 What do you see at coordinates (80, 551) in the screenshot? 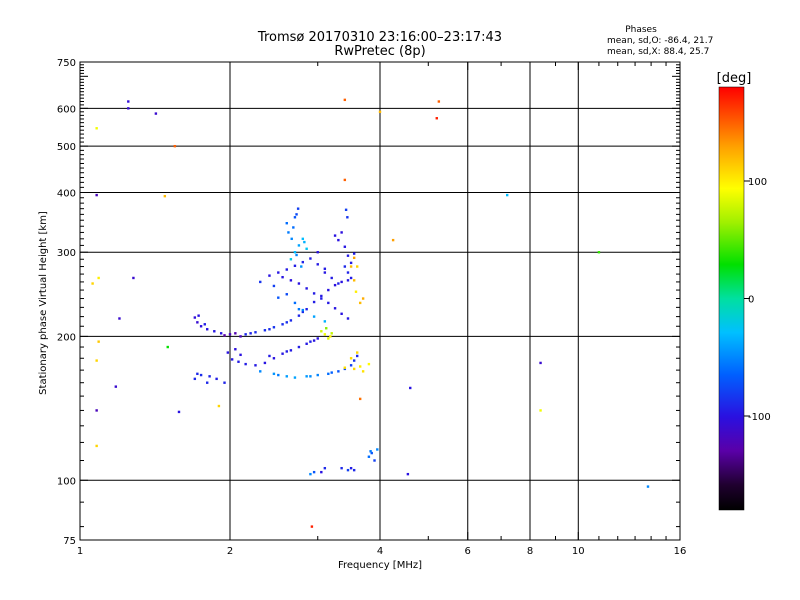
I see `x-tick-label: 1` at bounding box center [80, 551].